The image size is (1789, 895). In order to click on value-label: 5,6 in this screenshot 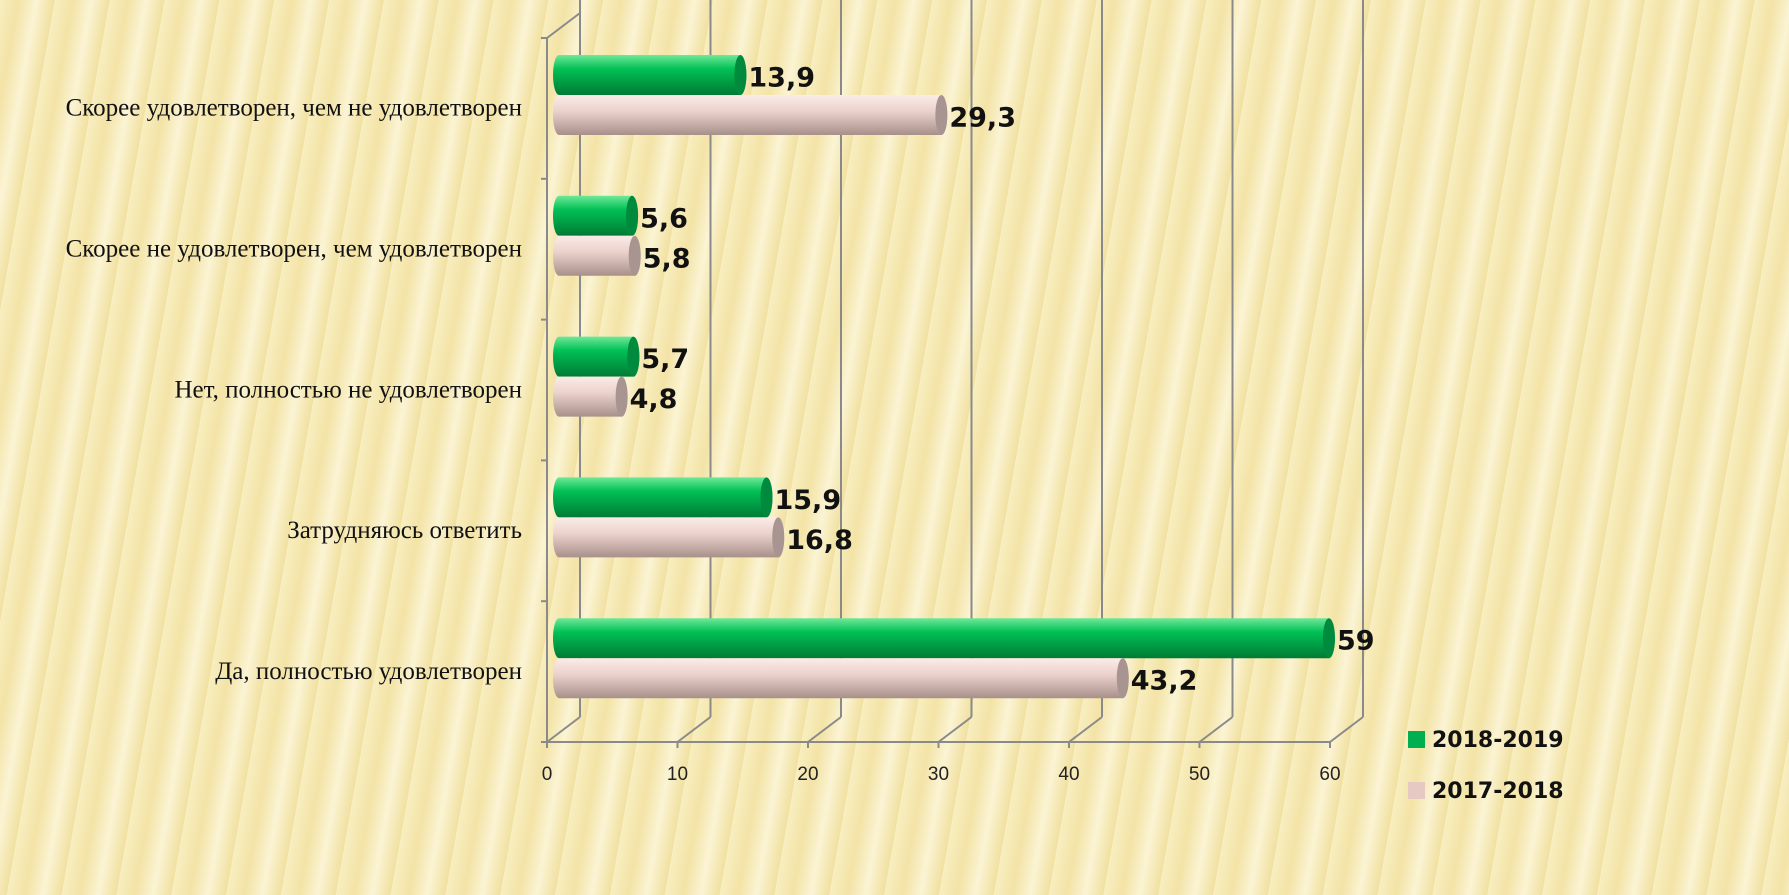, I will do `click(664, 218)`.